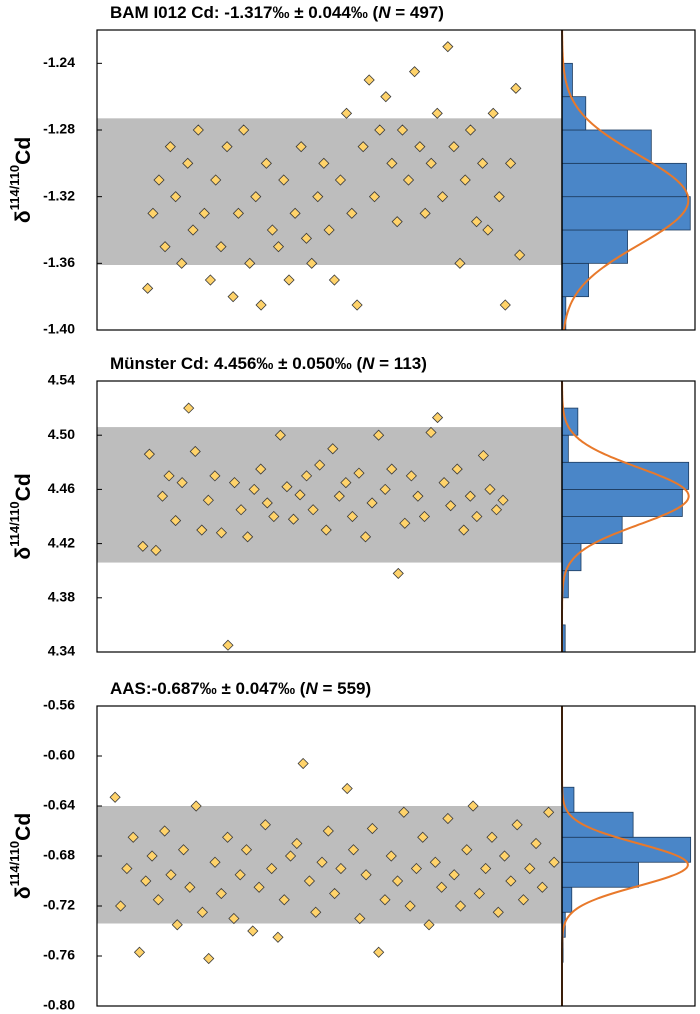  Describe the element at coordinates (61, 488) in the screenshot. I see `y-tick-label: 4.46` at that location.